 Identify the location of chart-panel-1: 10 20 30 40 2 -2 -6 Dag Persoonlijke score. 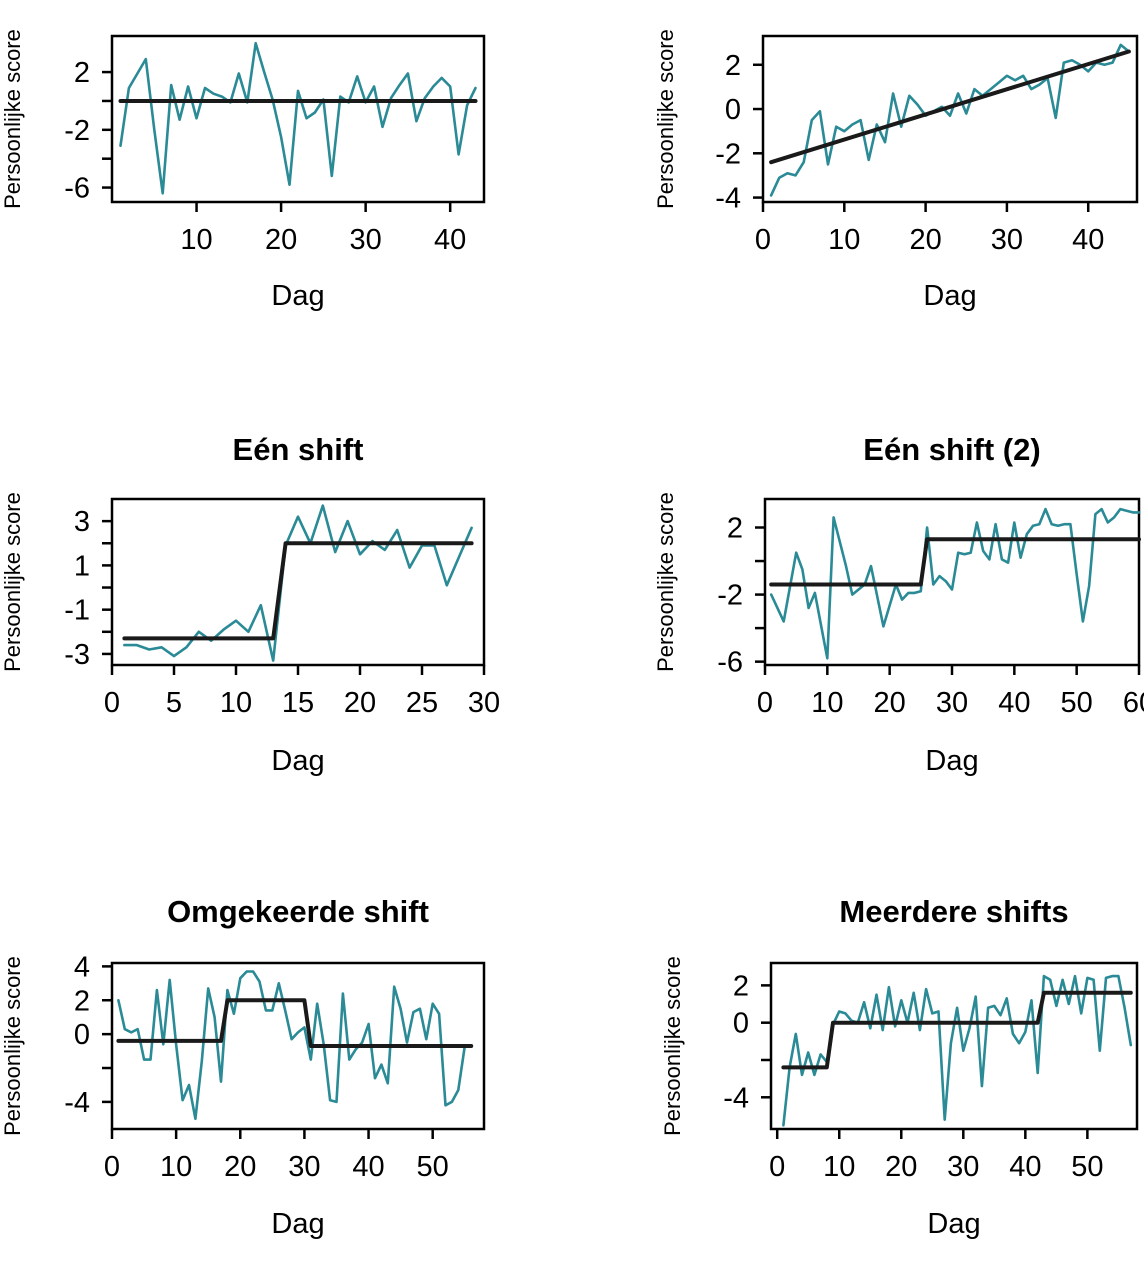
(243, 170).